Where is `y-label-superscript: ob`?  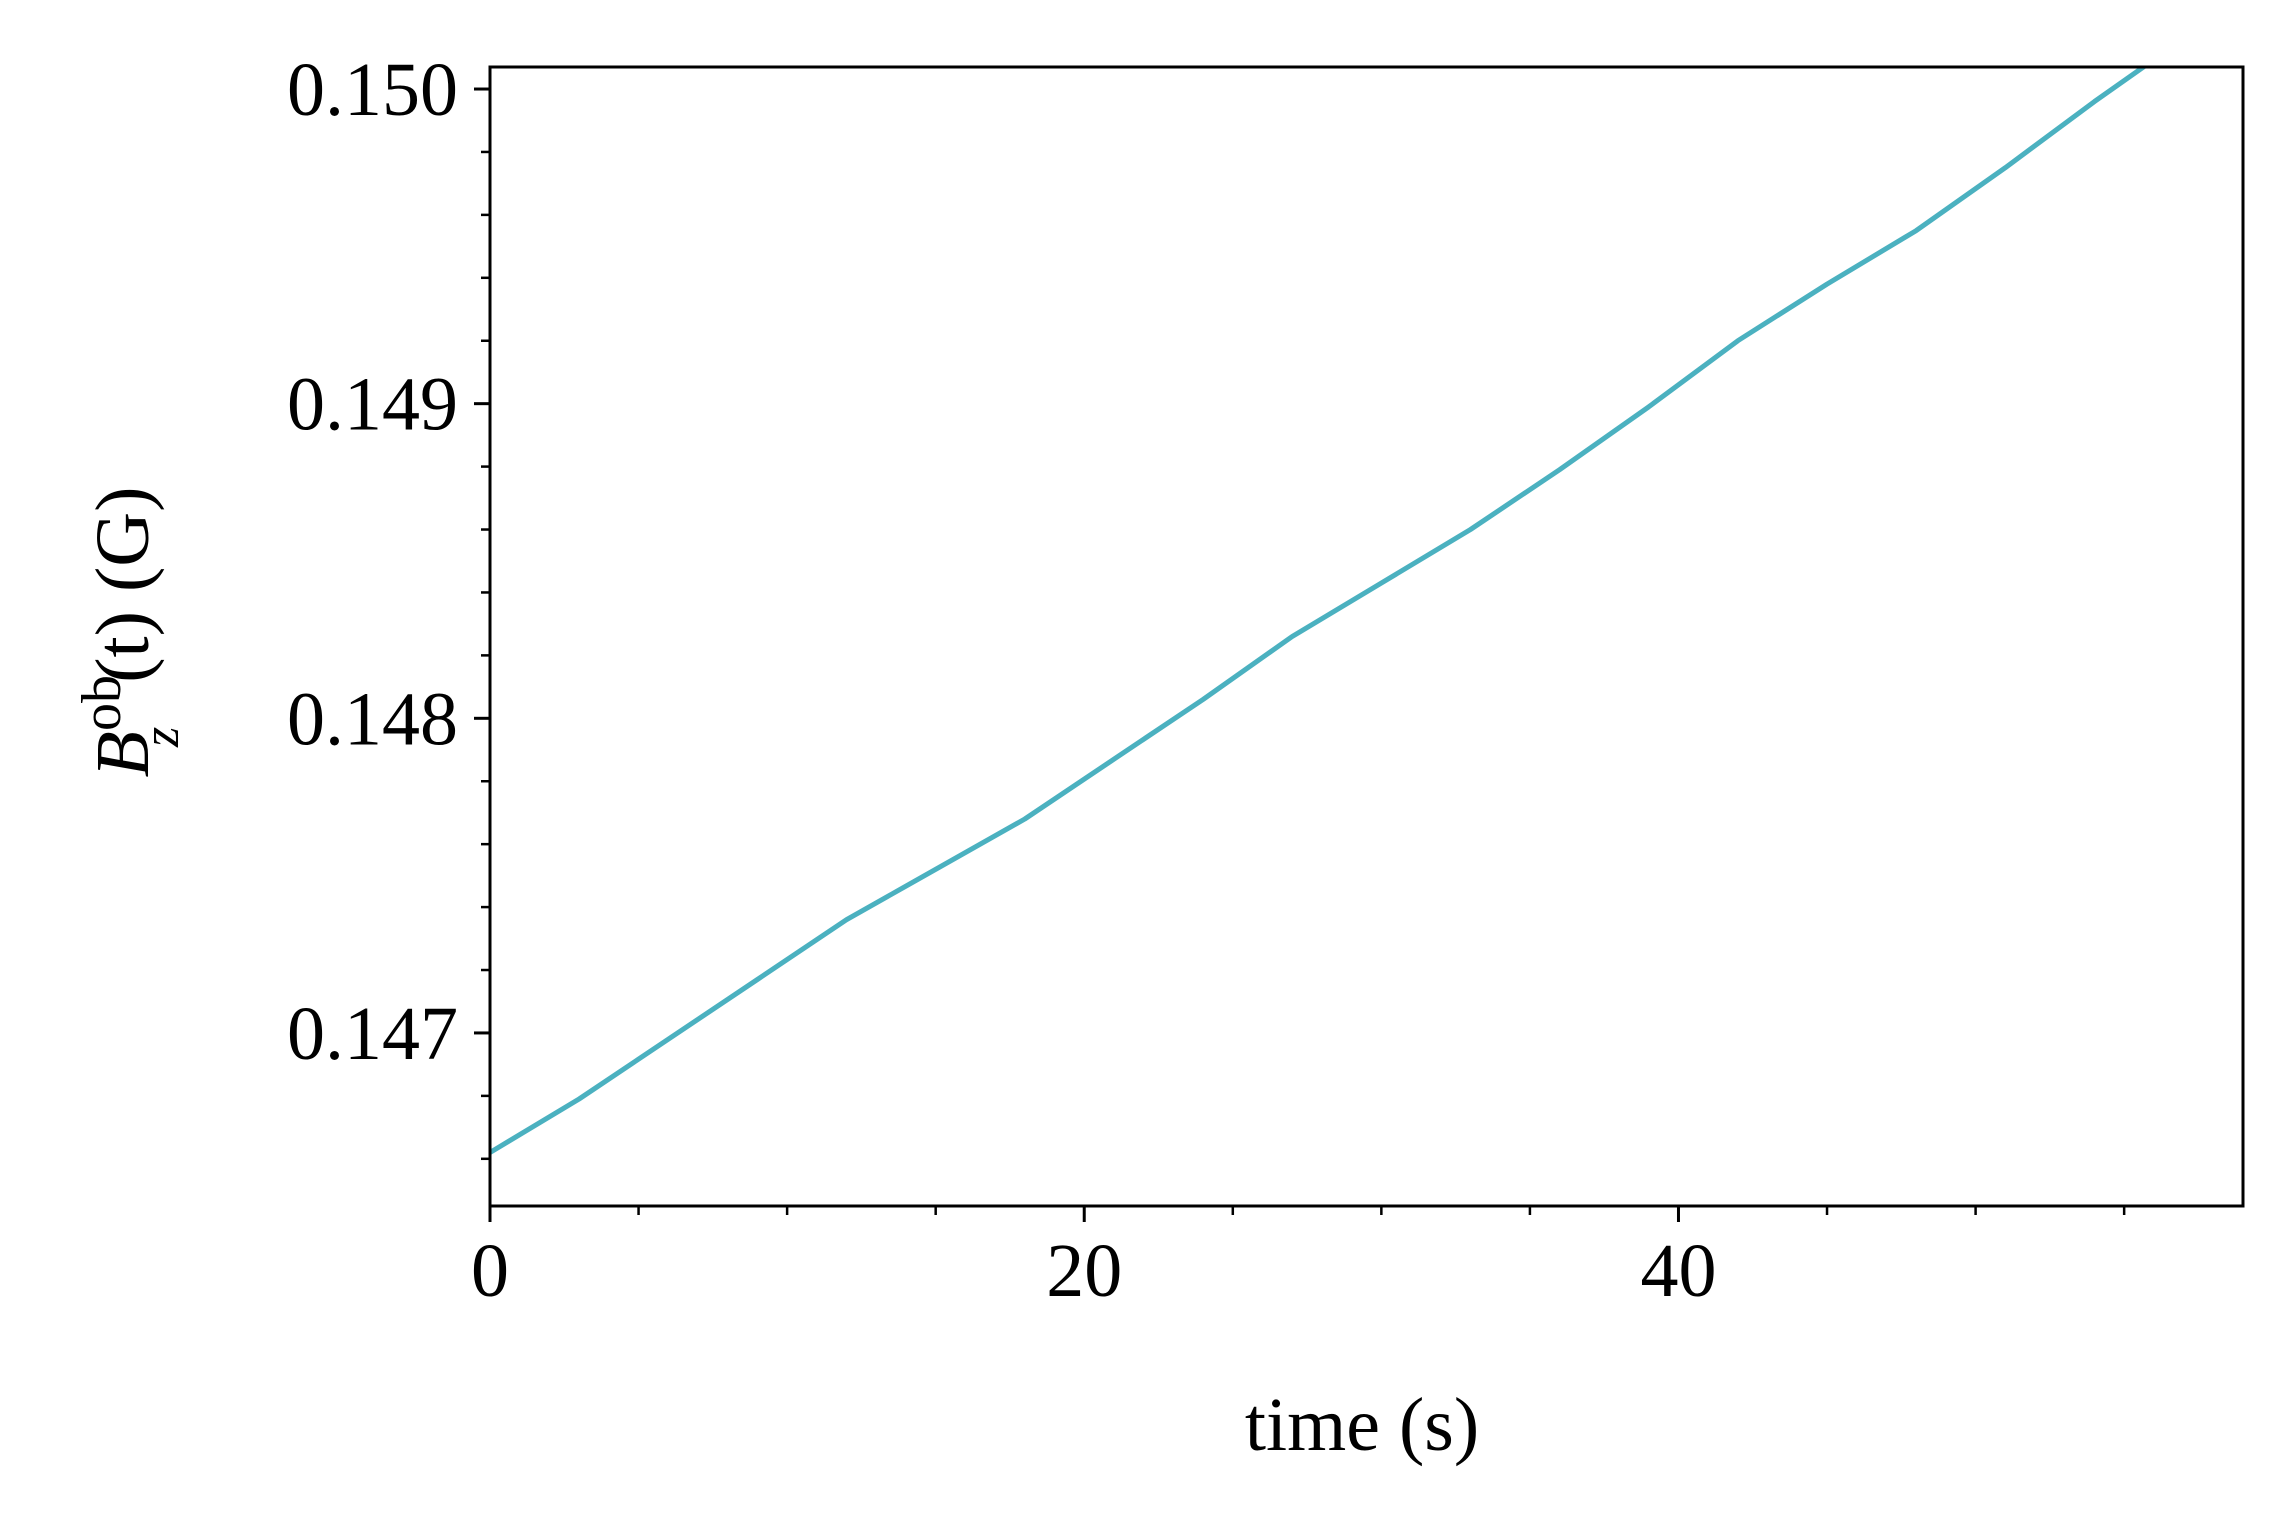
y-label-superscript: ob is located at coordinates (102, 703).